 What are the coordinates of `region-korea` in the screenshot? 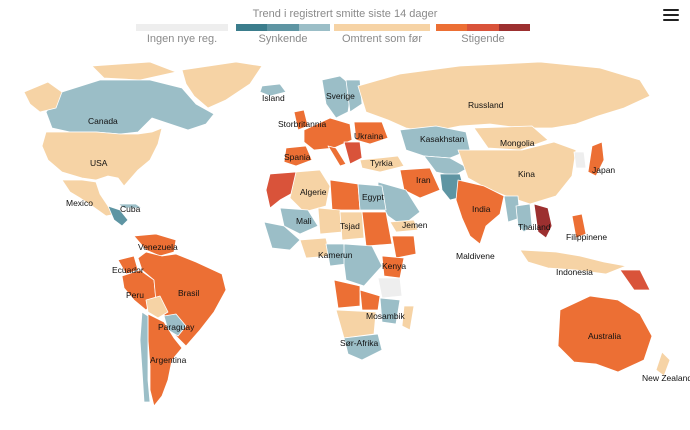 It's located at (580, 160).